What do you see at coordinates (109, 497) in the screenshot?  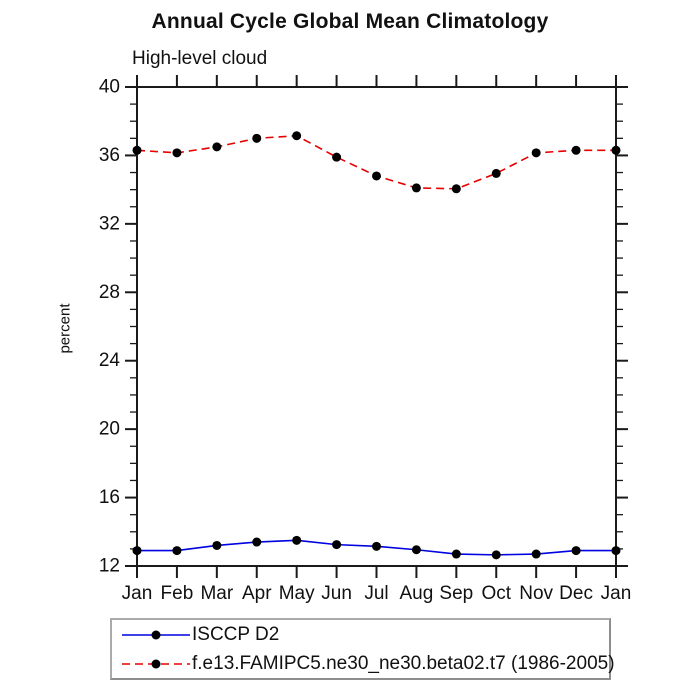 I see `y-tick-label: 16` at bounding box center [109, 497].